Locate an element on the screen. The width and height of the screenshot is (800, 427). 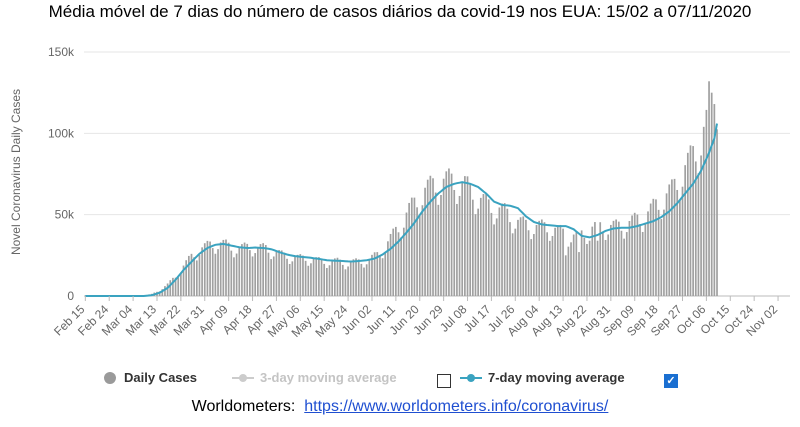
checkbox-7-day: ✓ is located at coordinates (671, 381).